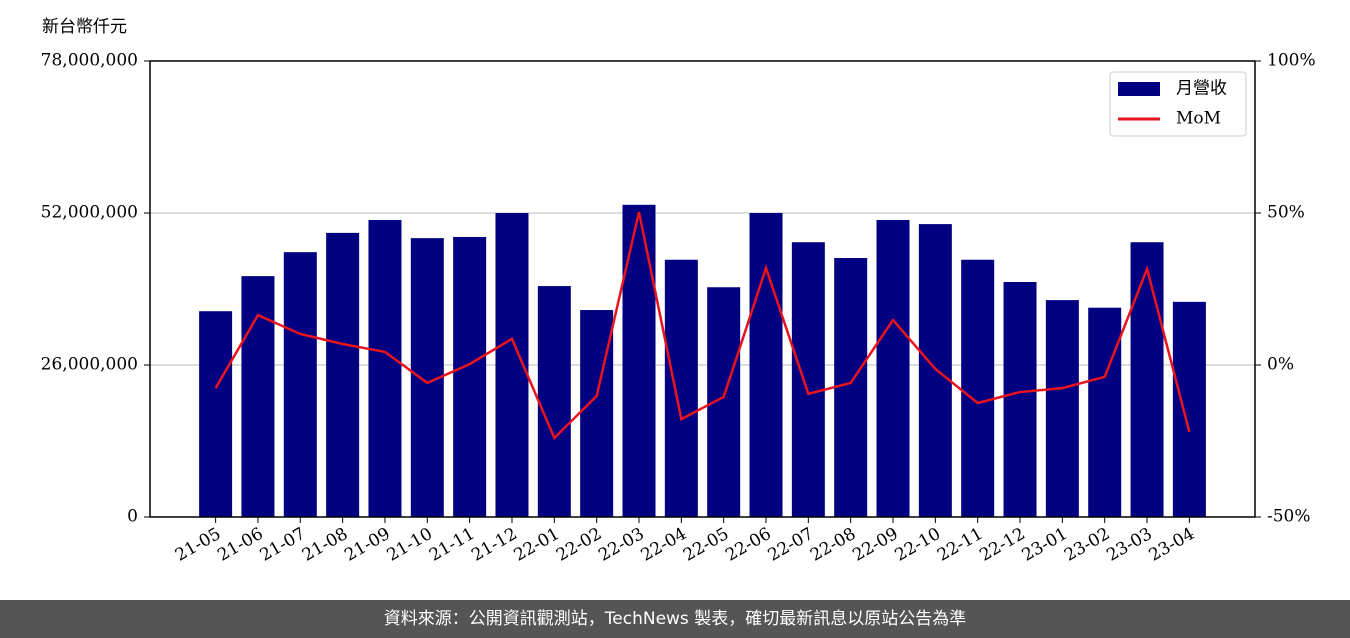 The image size is (1350, 638). Describe the element at coordinates (1280, 365) in the screenshot. I see `y2-tick-label: 0%` at that location.